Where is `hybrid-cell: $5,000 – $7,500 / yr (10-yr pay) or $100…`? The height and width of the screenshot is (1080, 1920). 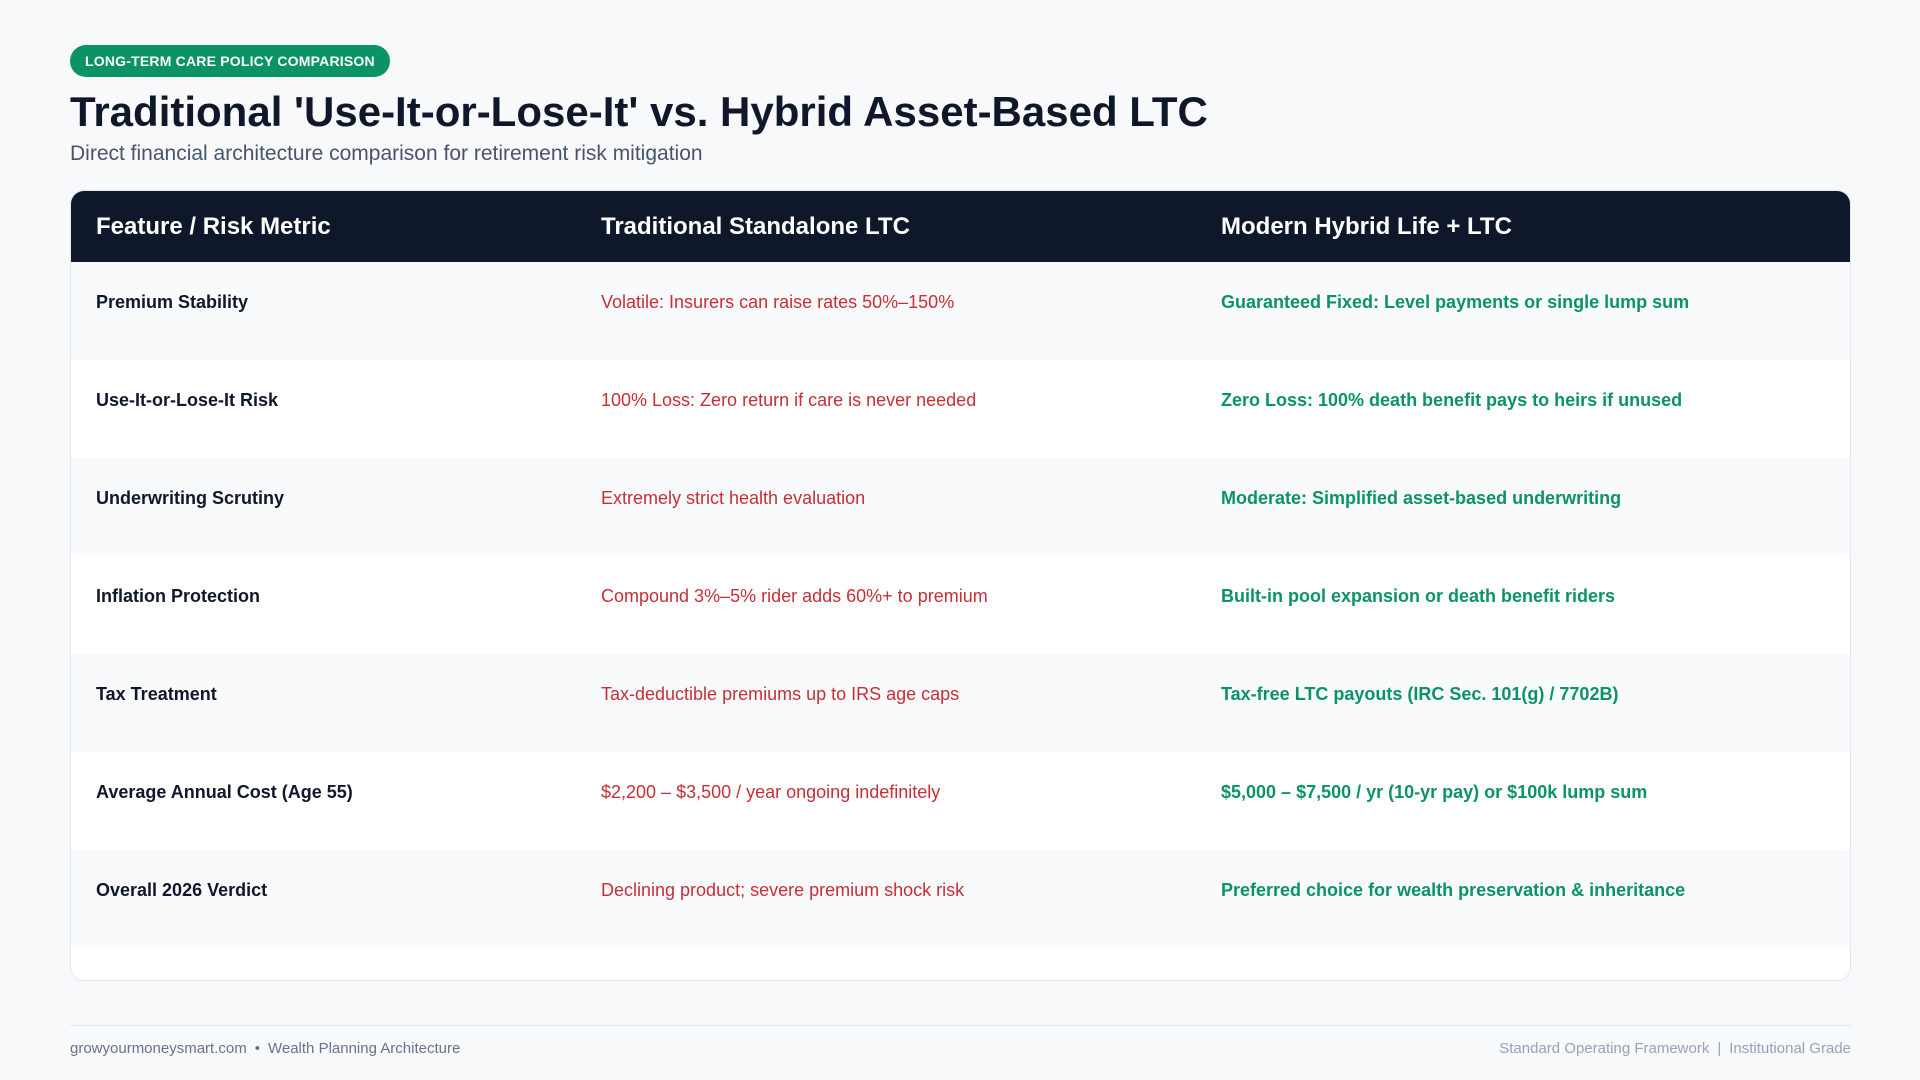 hybrid-cell: $5,000 – $7,500 / yr (10-yr pay) or $100… is located at coordinates (1434, 792).